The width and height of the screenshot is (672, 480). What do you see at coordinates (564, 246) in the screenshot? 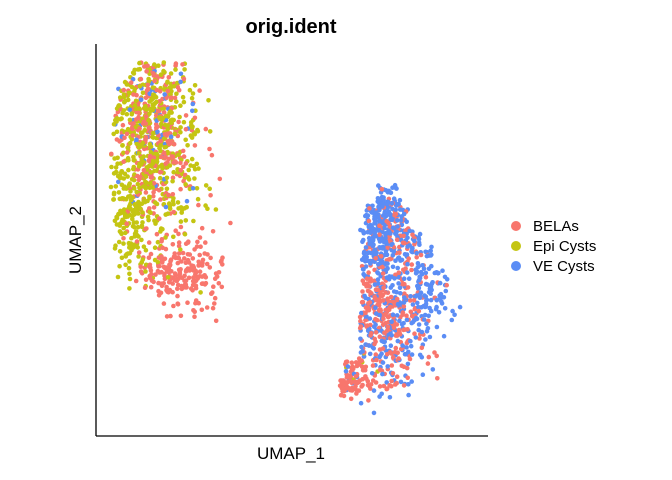
I see `legend-label: Epi Cysts` at bounding box center [564, 246].